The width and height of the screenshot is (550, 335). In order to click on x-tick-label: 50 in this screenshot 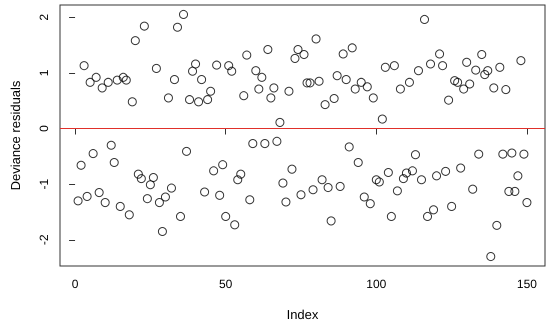, I will do `click(226, 284)`.